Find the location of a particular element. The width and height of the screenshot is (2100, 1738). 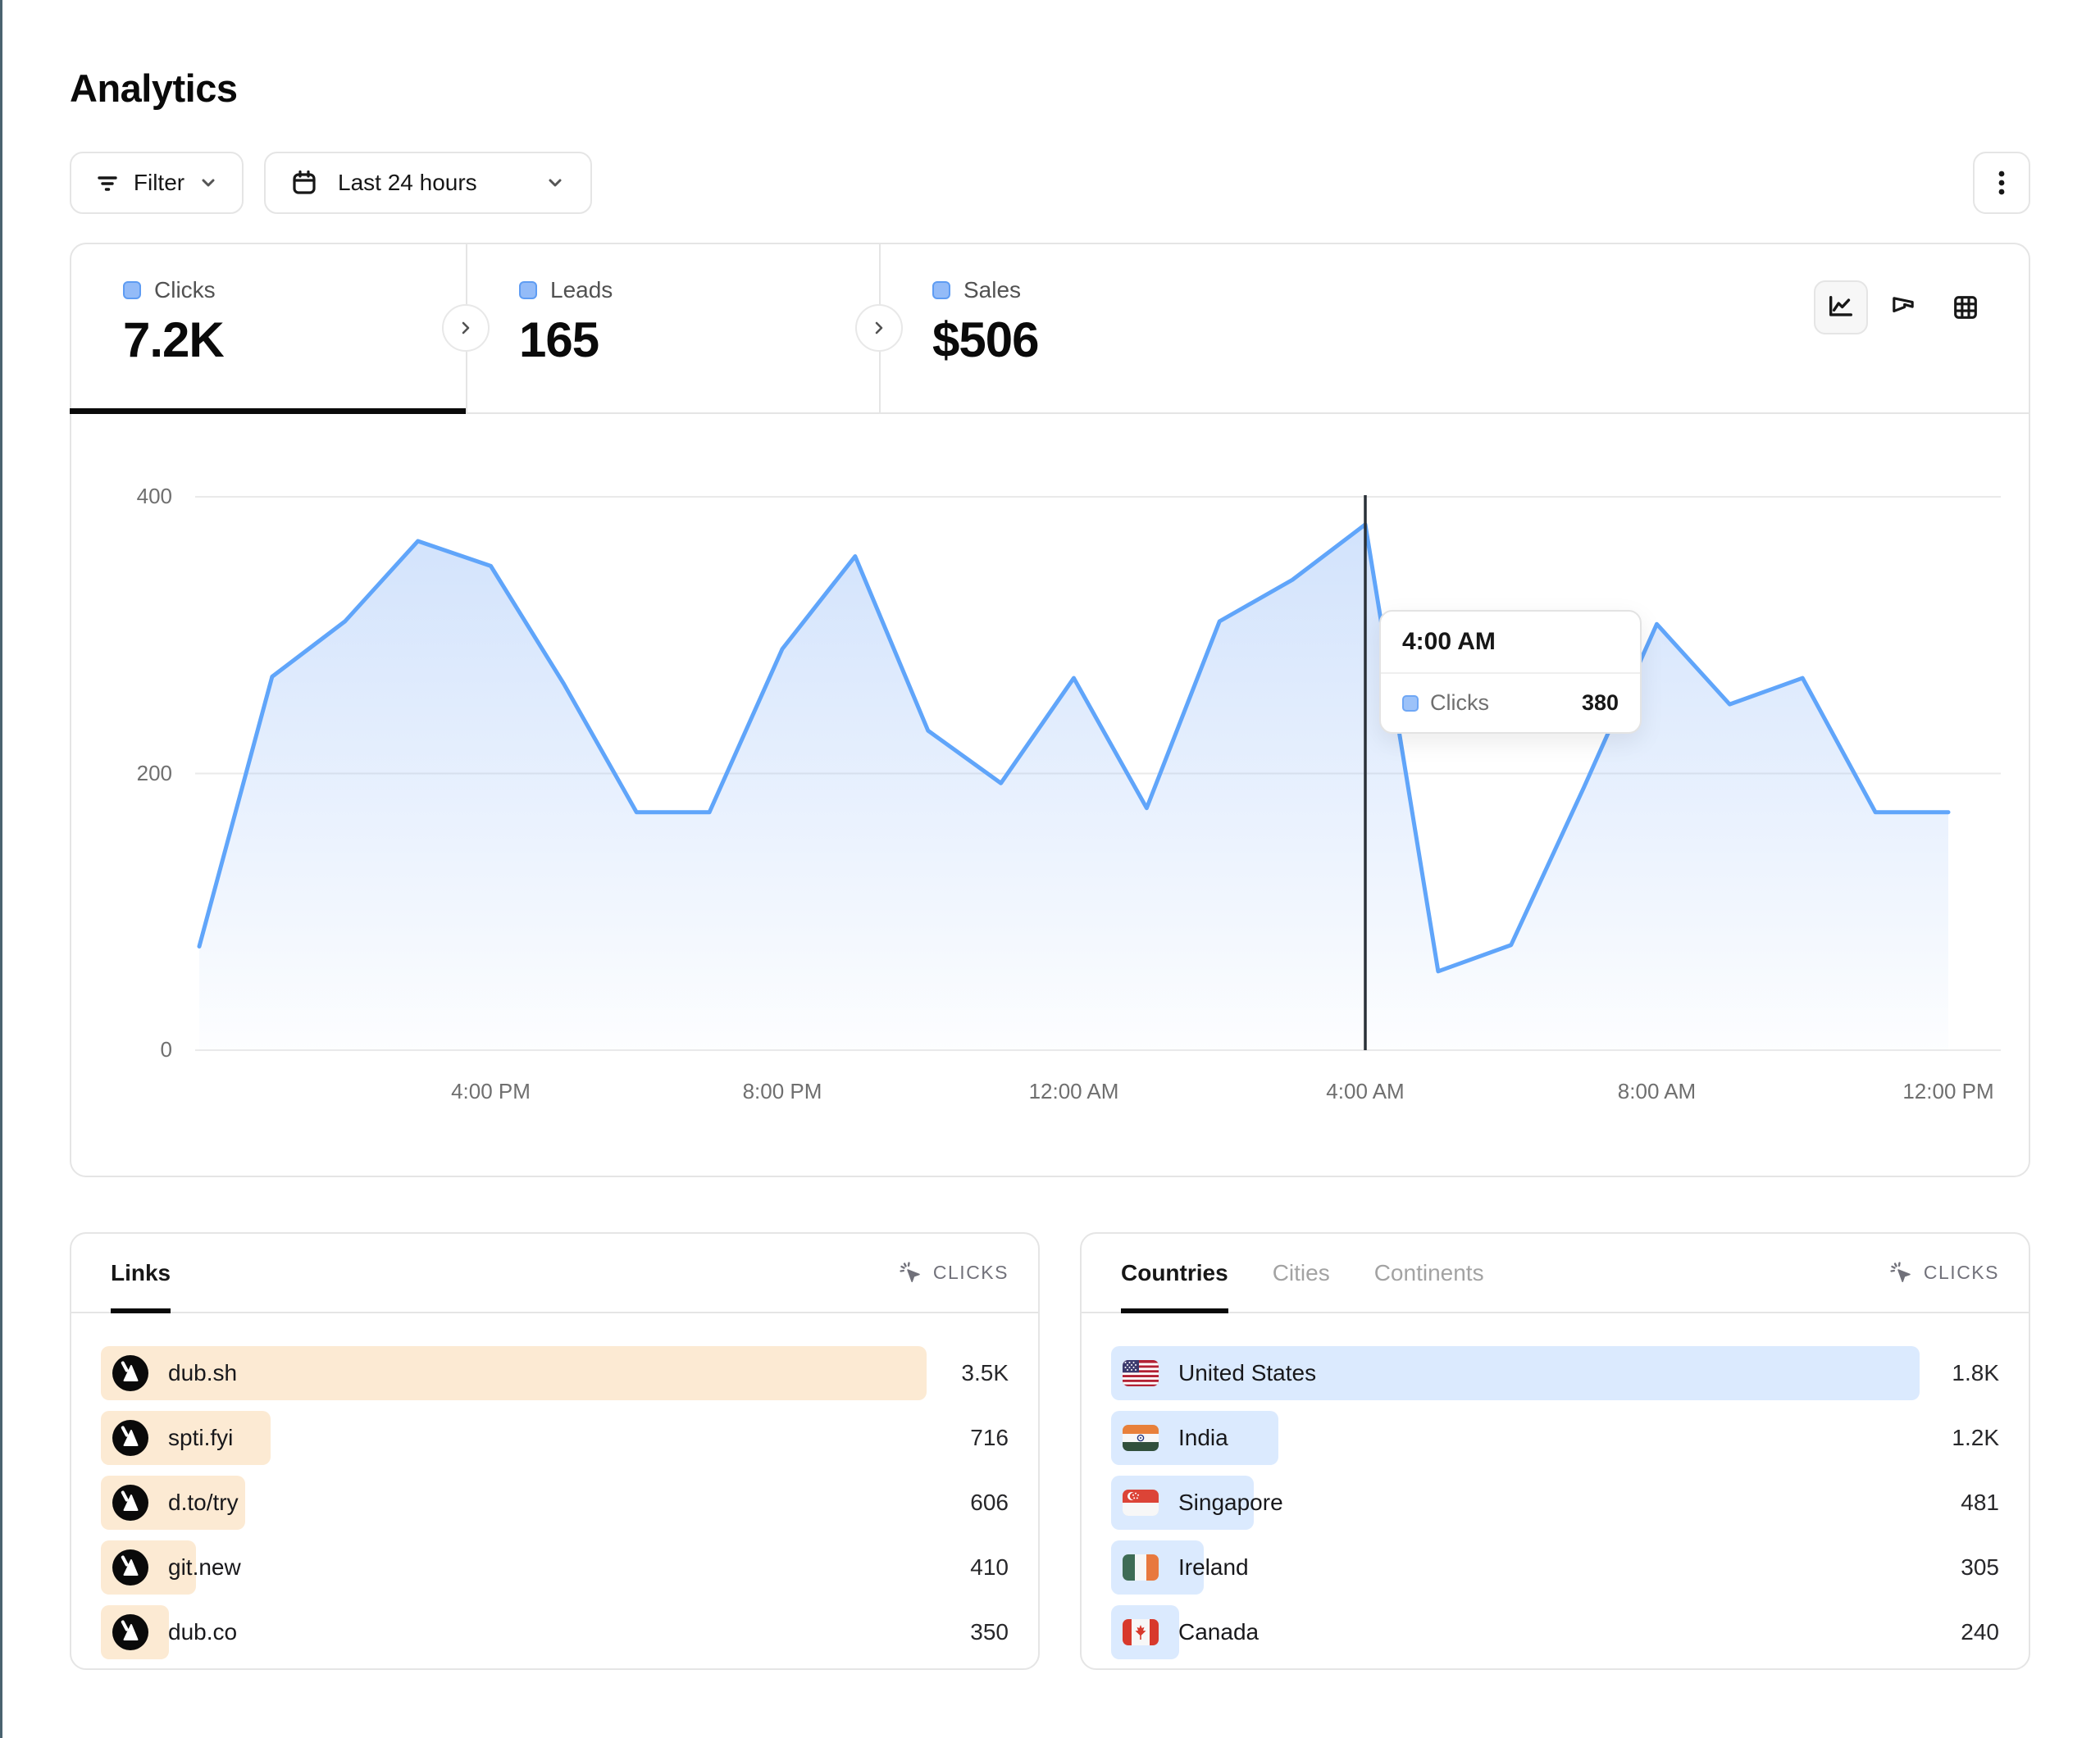

row-label: dub.co is located at coordinates (203, 1632).